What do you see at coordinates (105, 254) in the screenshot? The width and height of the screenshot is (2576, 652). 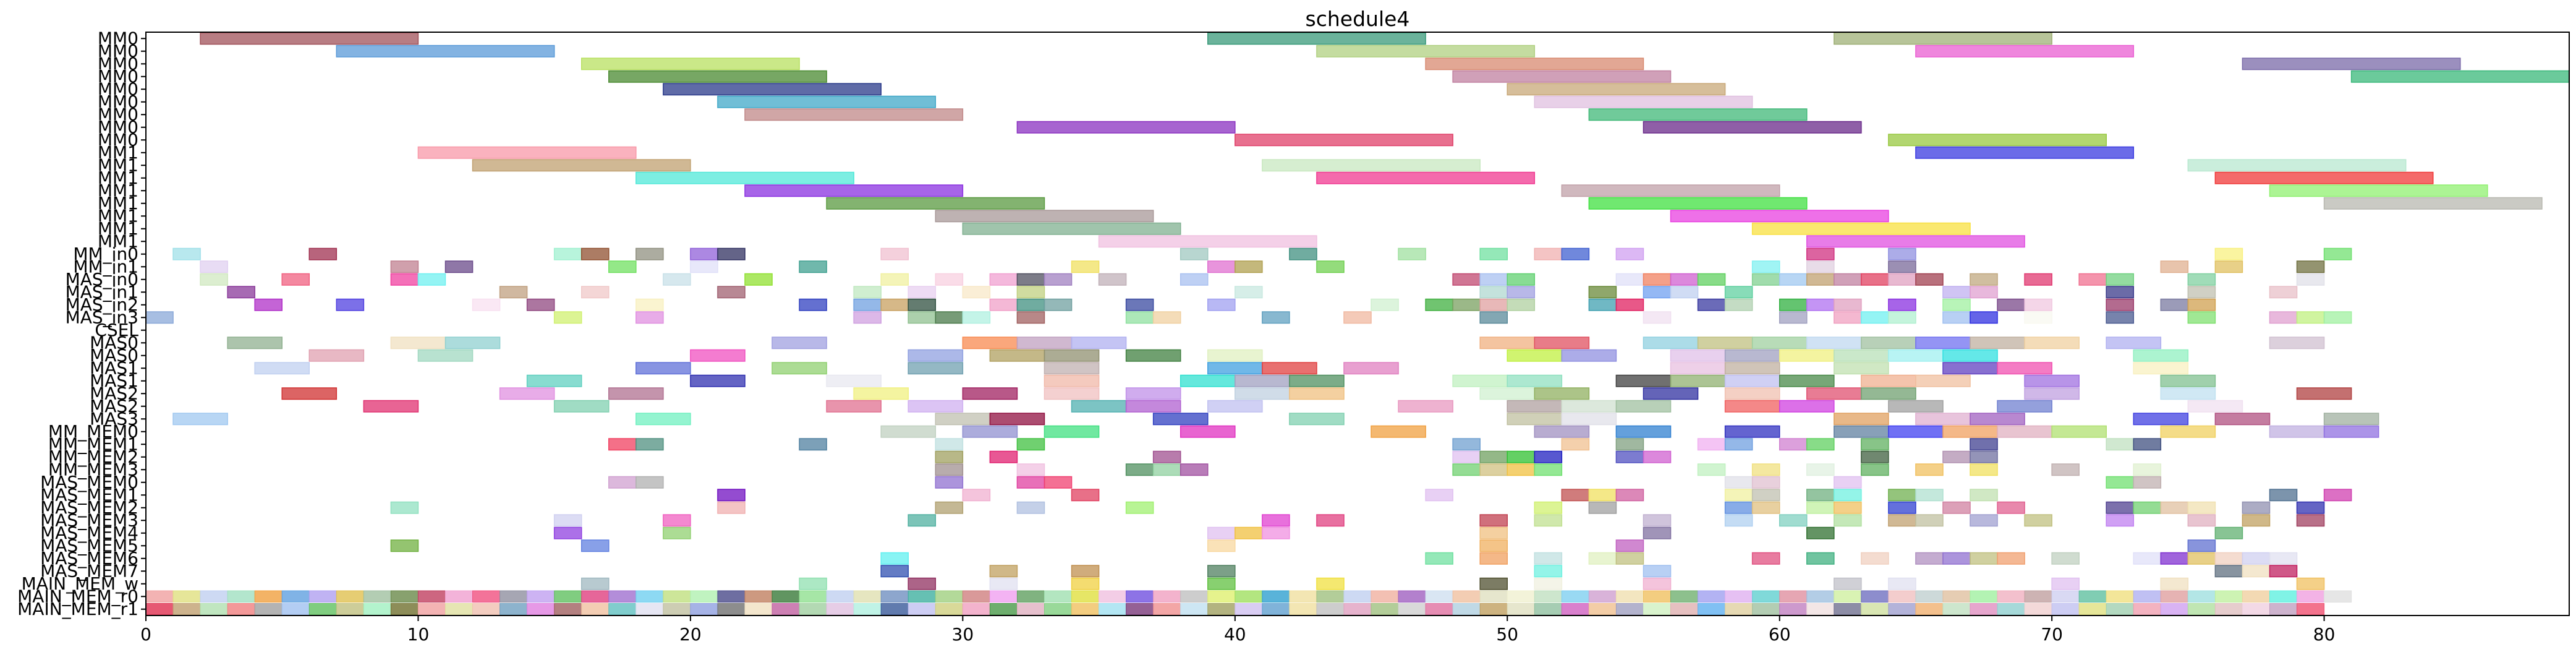 I see `y-tick-label: MM_in0` at bounding box center [105, 254].